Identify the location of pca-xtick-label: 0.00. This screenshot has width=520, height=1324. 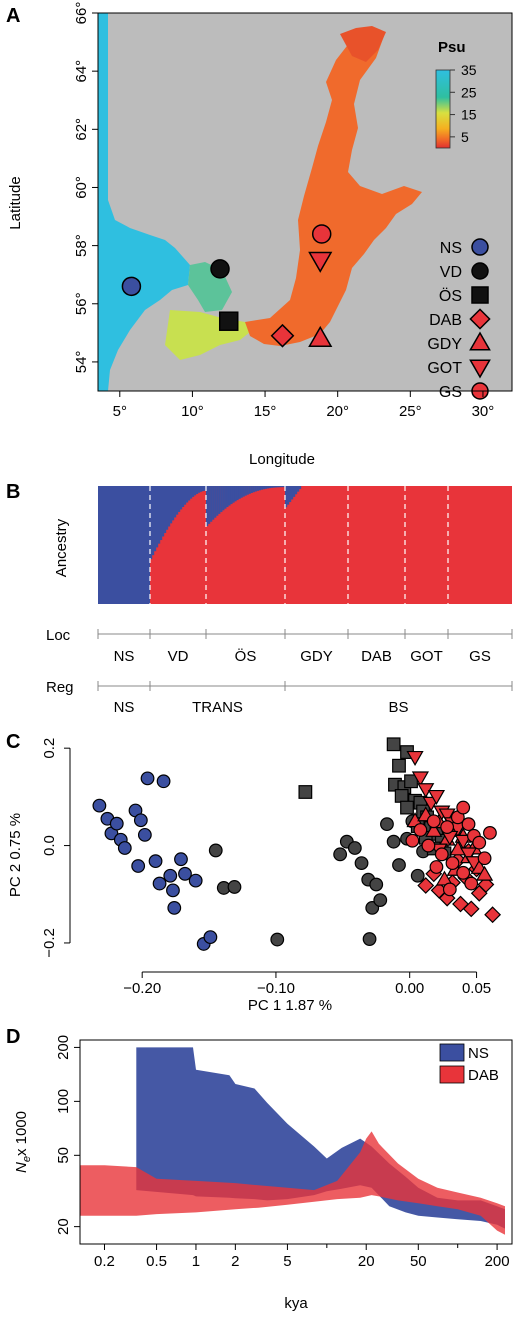
(409, 988).